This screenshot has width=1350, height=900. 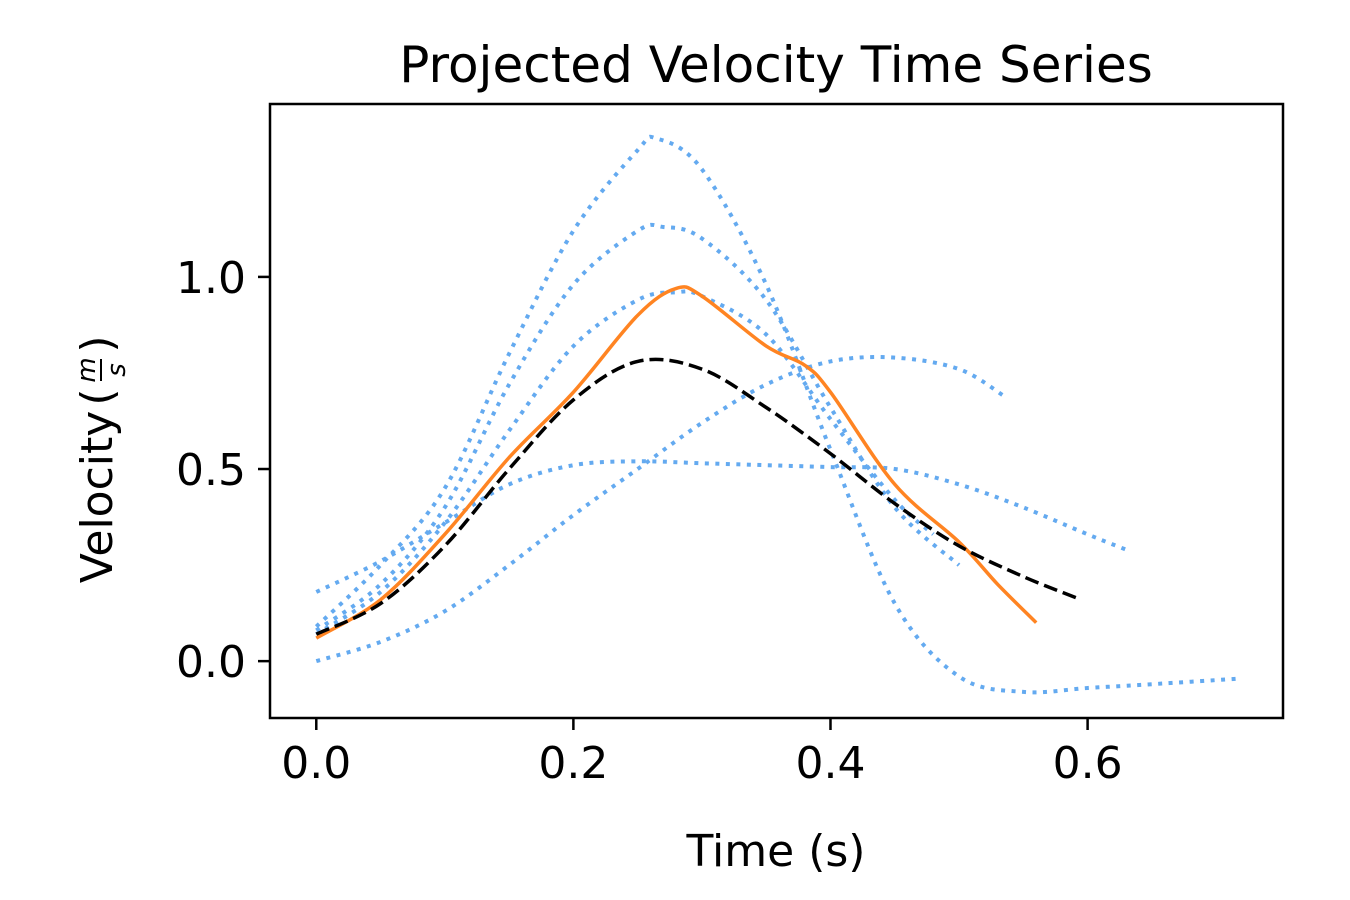 What do you see at coordinates (831, 763) in the screenshot?
I see `x-tick-label: 0.4` at bounding box center [831, 763].